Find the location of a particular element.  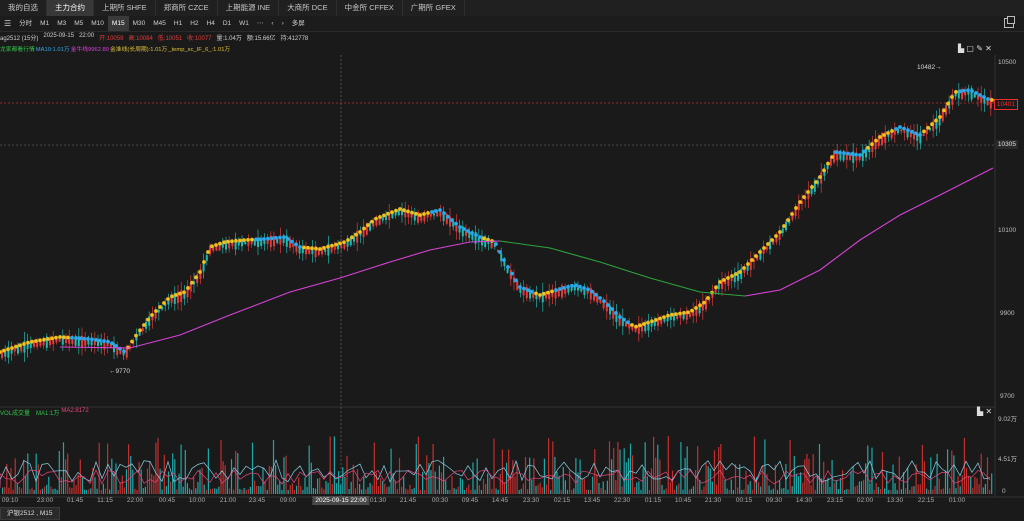

bottom-symbol-tab: 沪银2512 , M15 is located at coordinates (30, 513).